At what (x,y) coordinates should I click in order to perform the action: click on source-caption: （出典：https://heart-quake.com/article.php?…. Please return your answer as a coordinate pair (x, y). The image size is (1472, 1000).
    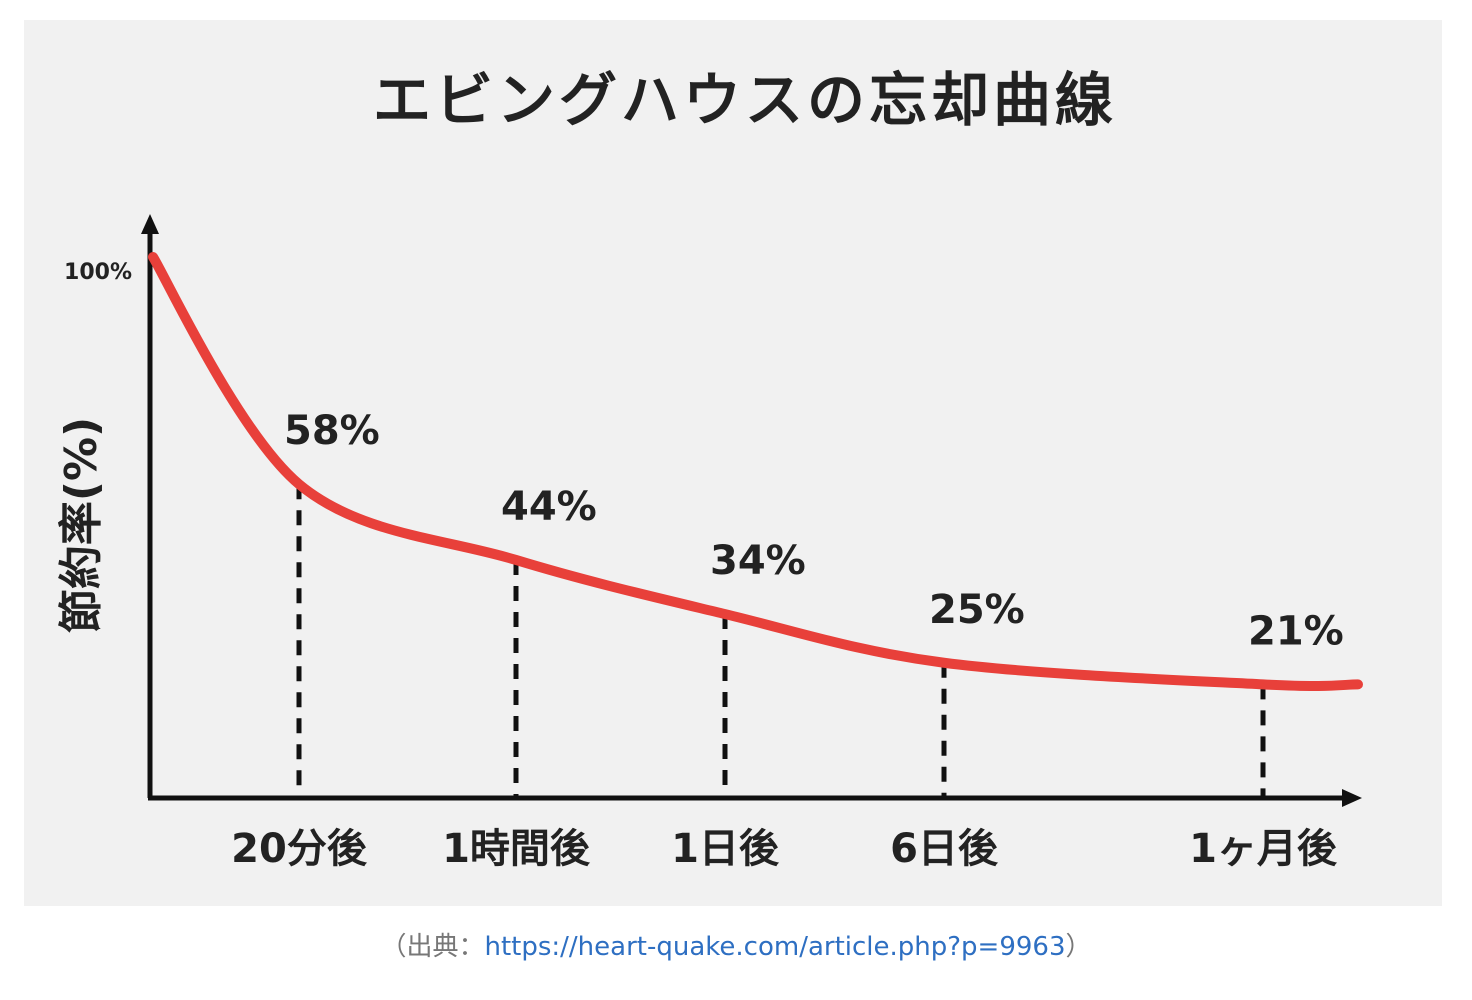
    Looking at the image, I should click on (736, 944).